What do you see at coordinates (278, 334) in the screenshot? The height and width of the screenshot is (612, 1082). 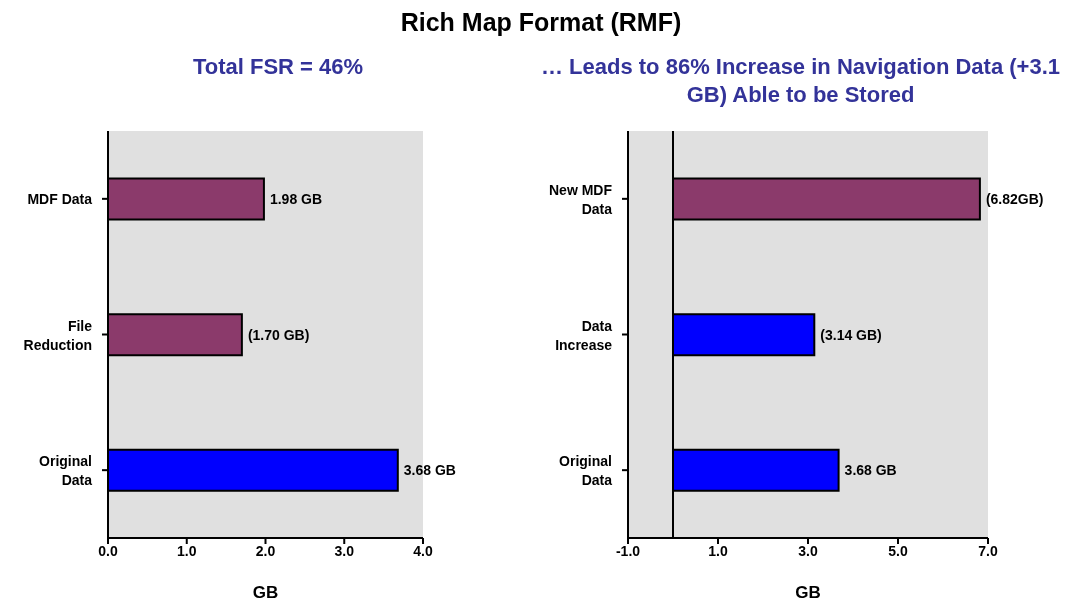 I see `data-label: (1.70 GB)` at bounding box center [278, 334].